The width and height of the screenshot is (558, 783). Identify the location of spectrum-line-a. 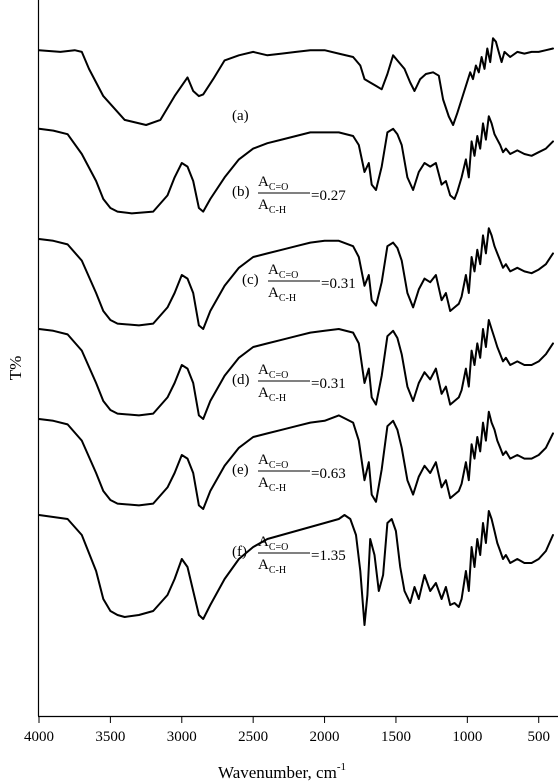
(296, 81).